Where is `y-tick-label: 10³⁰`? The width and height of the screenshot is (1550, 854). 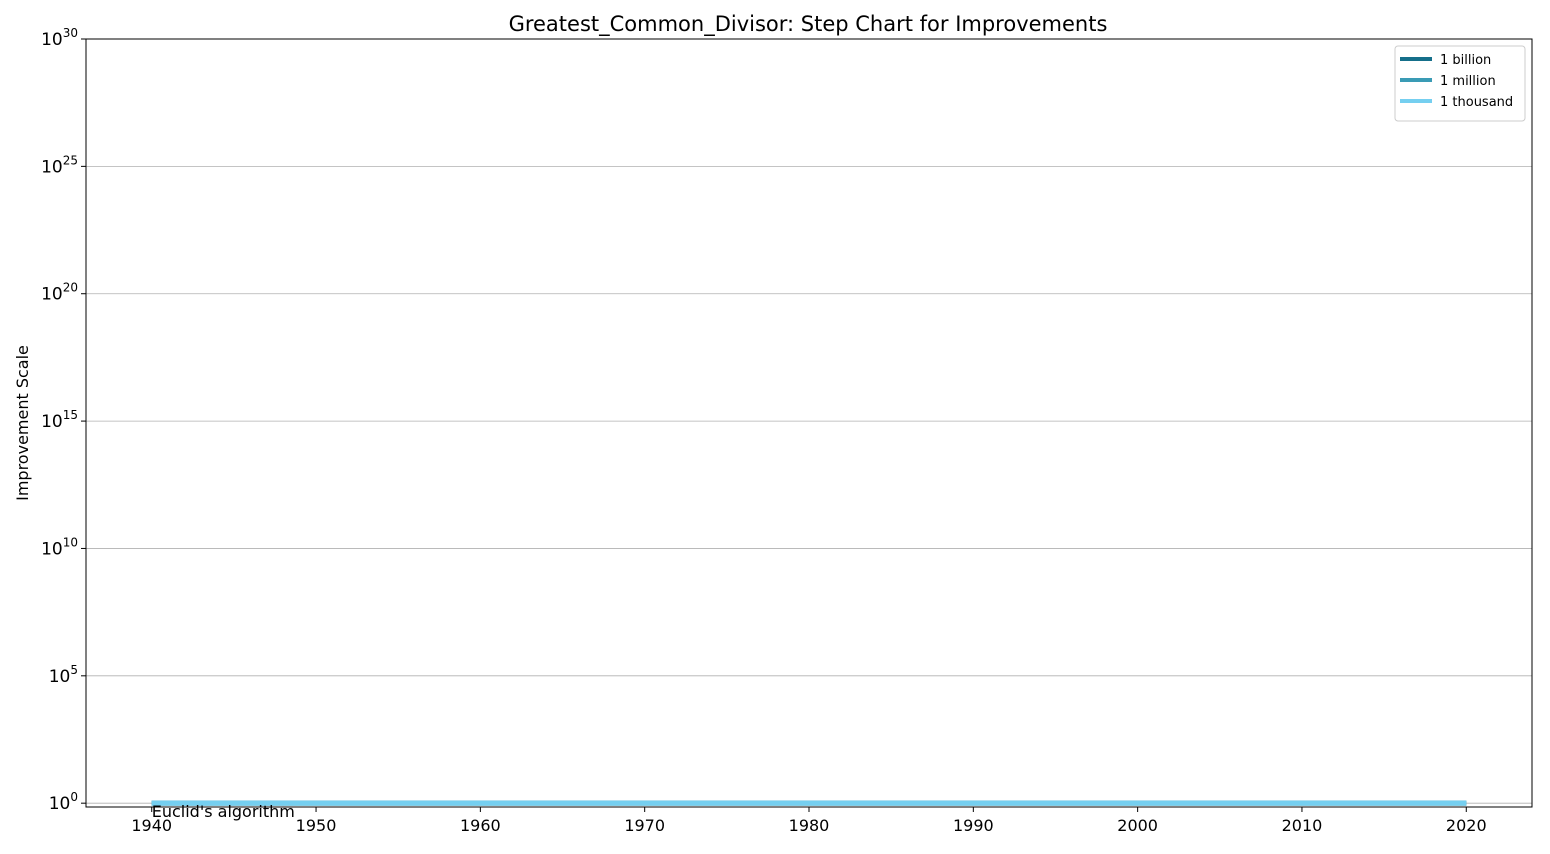 y-tick-label: 10³⁰ is located at coordinates (59, 38).